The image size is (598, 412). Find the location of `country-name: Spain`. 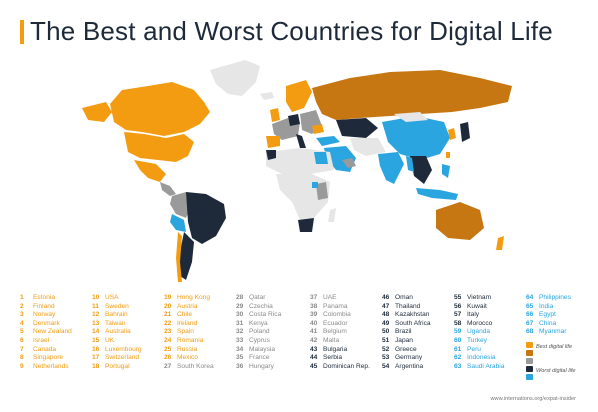

country-name: Spain is located at coordinates (185, 332).